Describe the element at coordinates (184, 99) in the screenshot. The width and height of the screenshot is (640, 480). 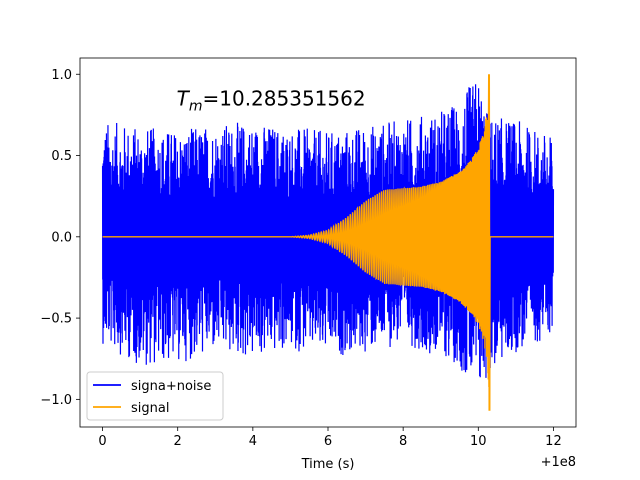
I see `annotation-main: T` at that location.